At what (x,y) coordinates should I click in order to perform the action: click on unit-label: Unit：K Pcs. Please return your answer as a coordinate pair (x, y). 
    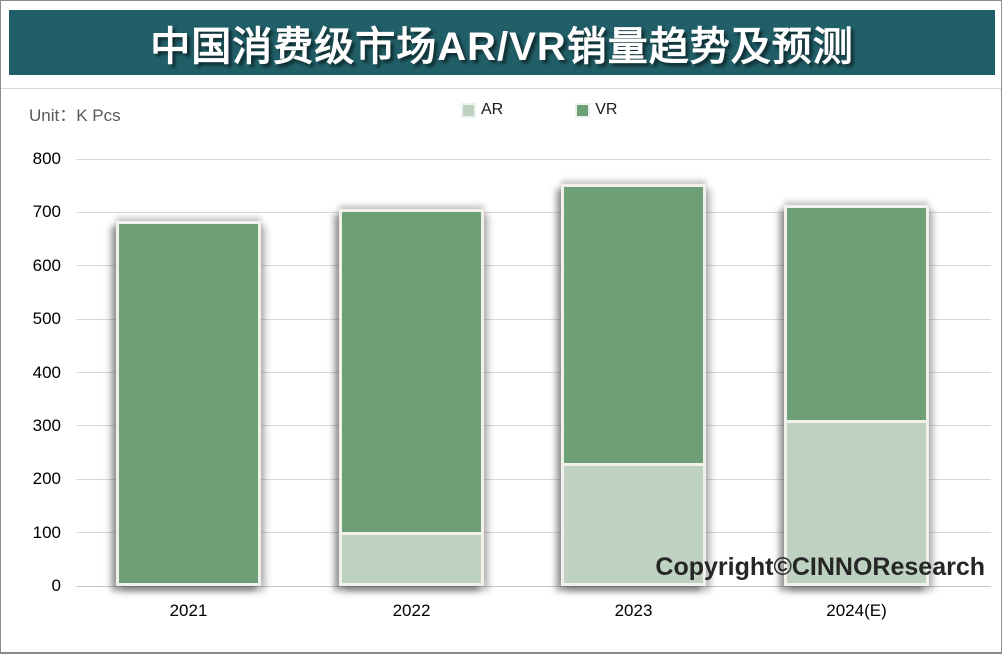
    Looking at the image, I should click on (75, 115).